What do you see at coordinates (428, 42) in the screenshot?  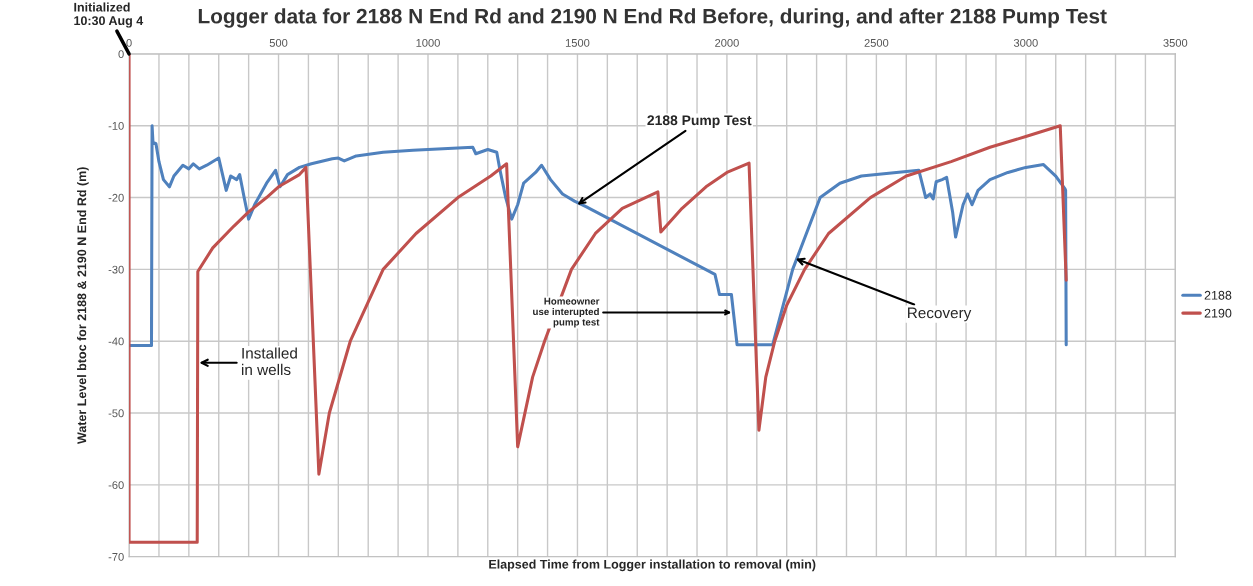 I see `x-tick-label: 1000` at bounding box center [428, 42].